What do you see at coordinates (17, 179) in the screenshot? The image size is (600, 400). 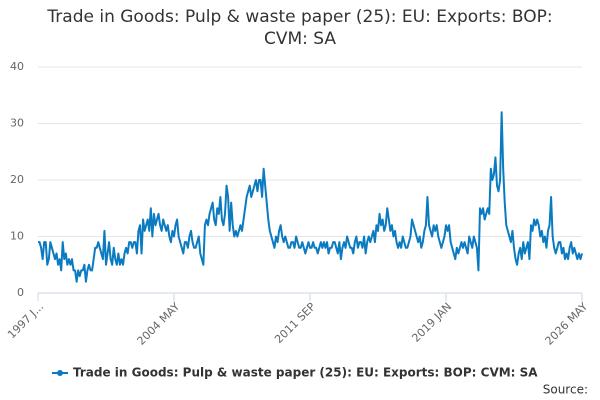 I see `y-tick-label: 20` at bounding box center [17, 179].